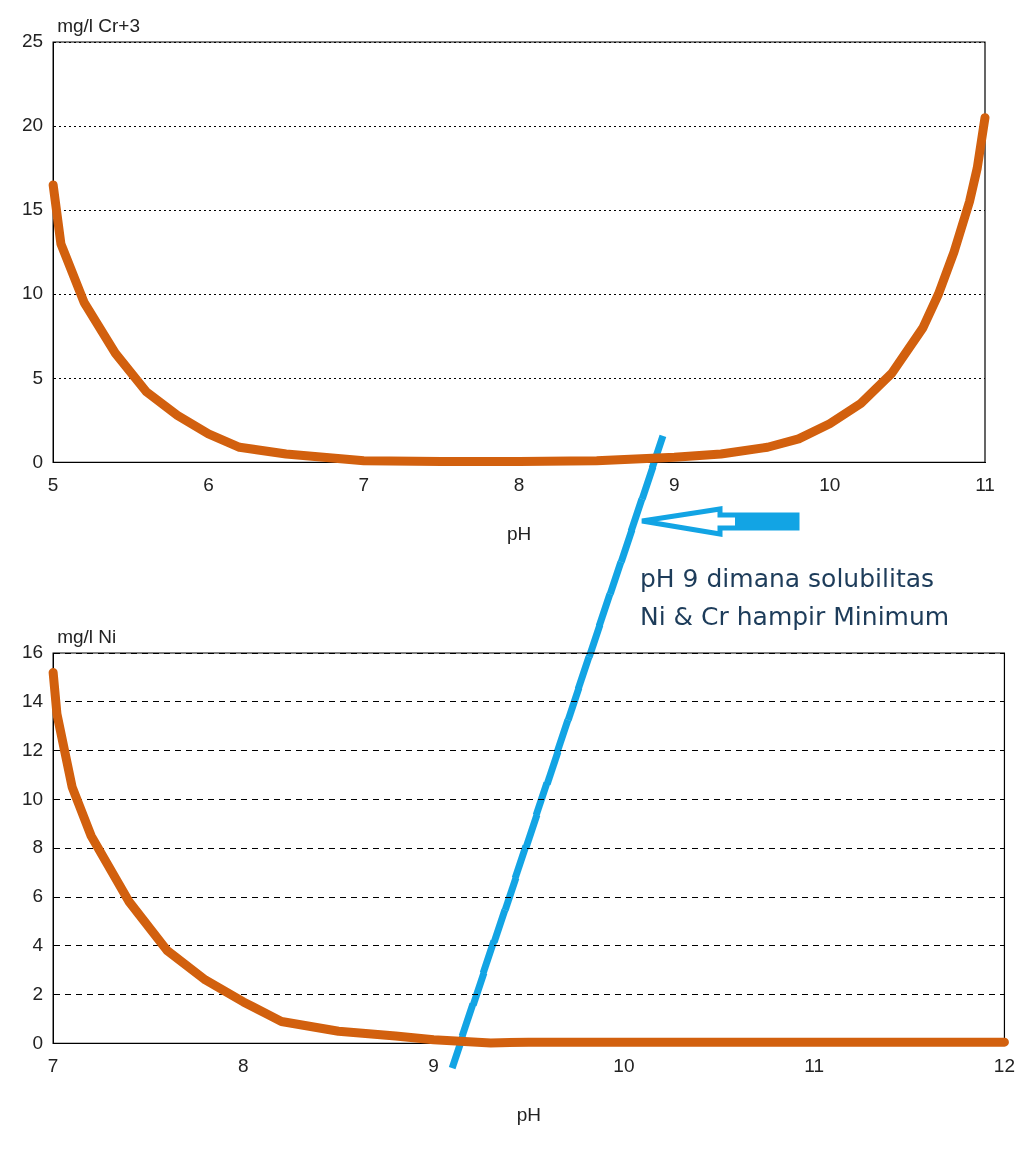  Describe the element at coordinates (38, 993) in the screenshot. I see `y-tick-label: 2` at that location.